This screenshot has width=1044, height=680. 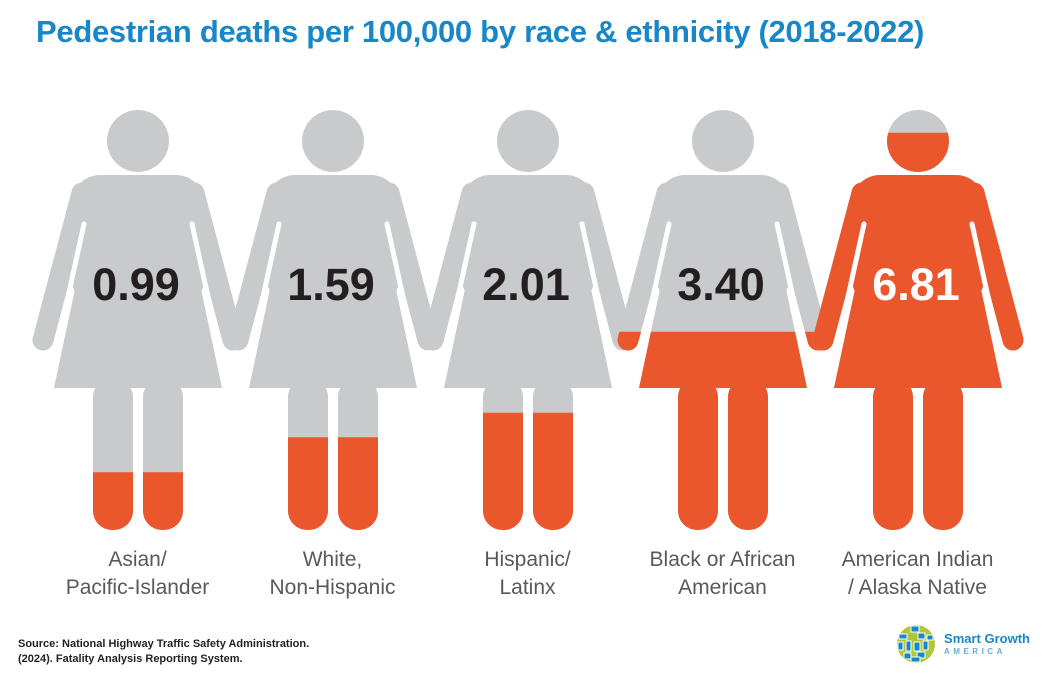 I want to click on person-icon: 3.40, so click(x=722, y=320).